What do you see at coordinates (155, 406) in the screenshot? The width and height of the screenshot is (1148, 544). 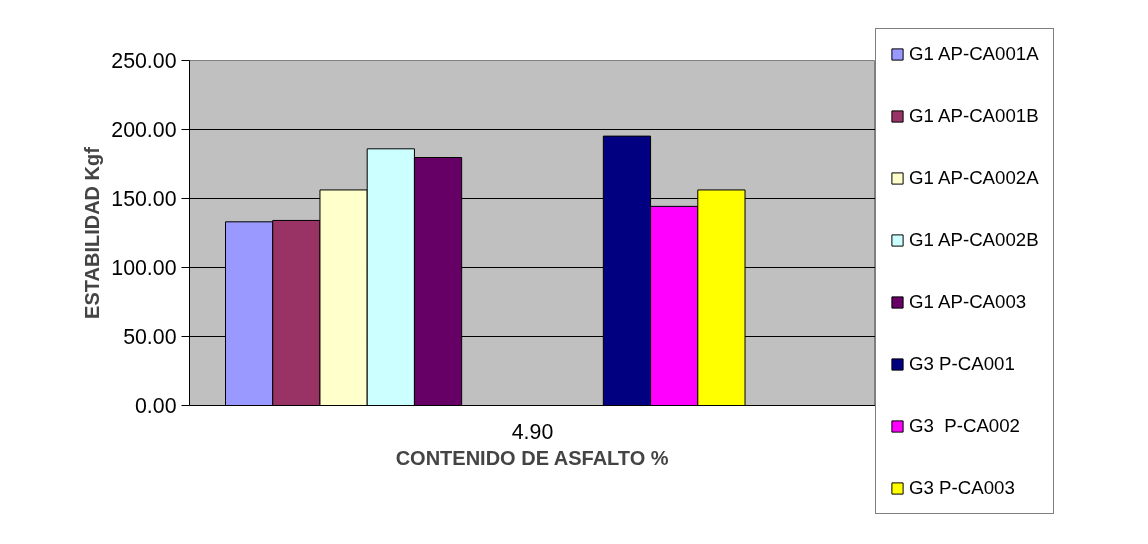 I see `y-tick-label: 0.00` at bounding box center [155, 406].